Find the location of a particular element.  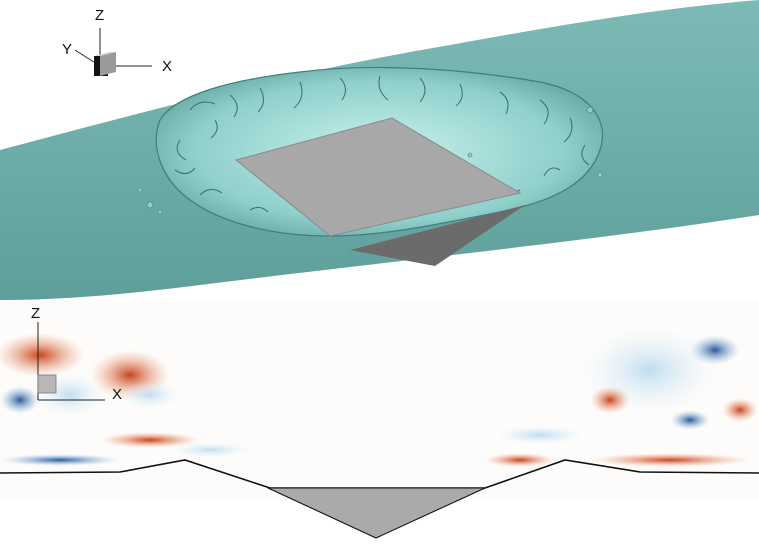

axis-triad-2d is located at coordinates (71, 361).